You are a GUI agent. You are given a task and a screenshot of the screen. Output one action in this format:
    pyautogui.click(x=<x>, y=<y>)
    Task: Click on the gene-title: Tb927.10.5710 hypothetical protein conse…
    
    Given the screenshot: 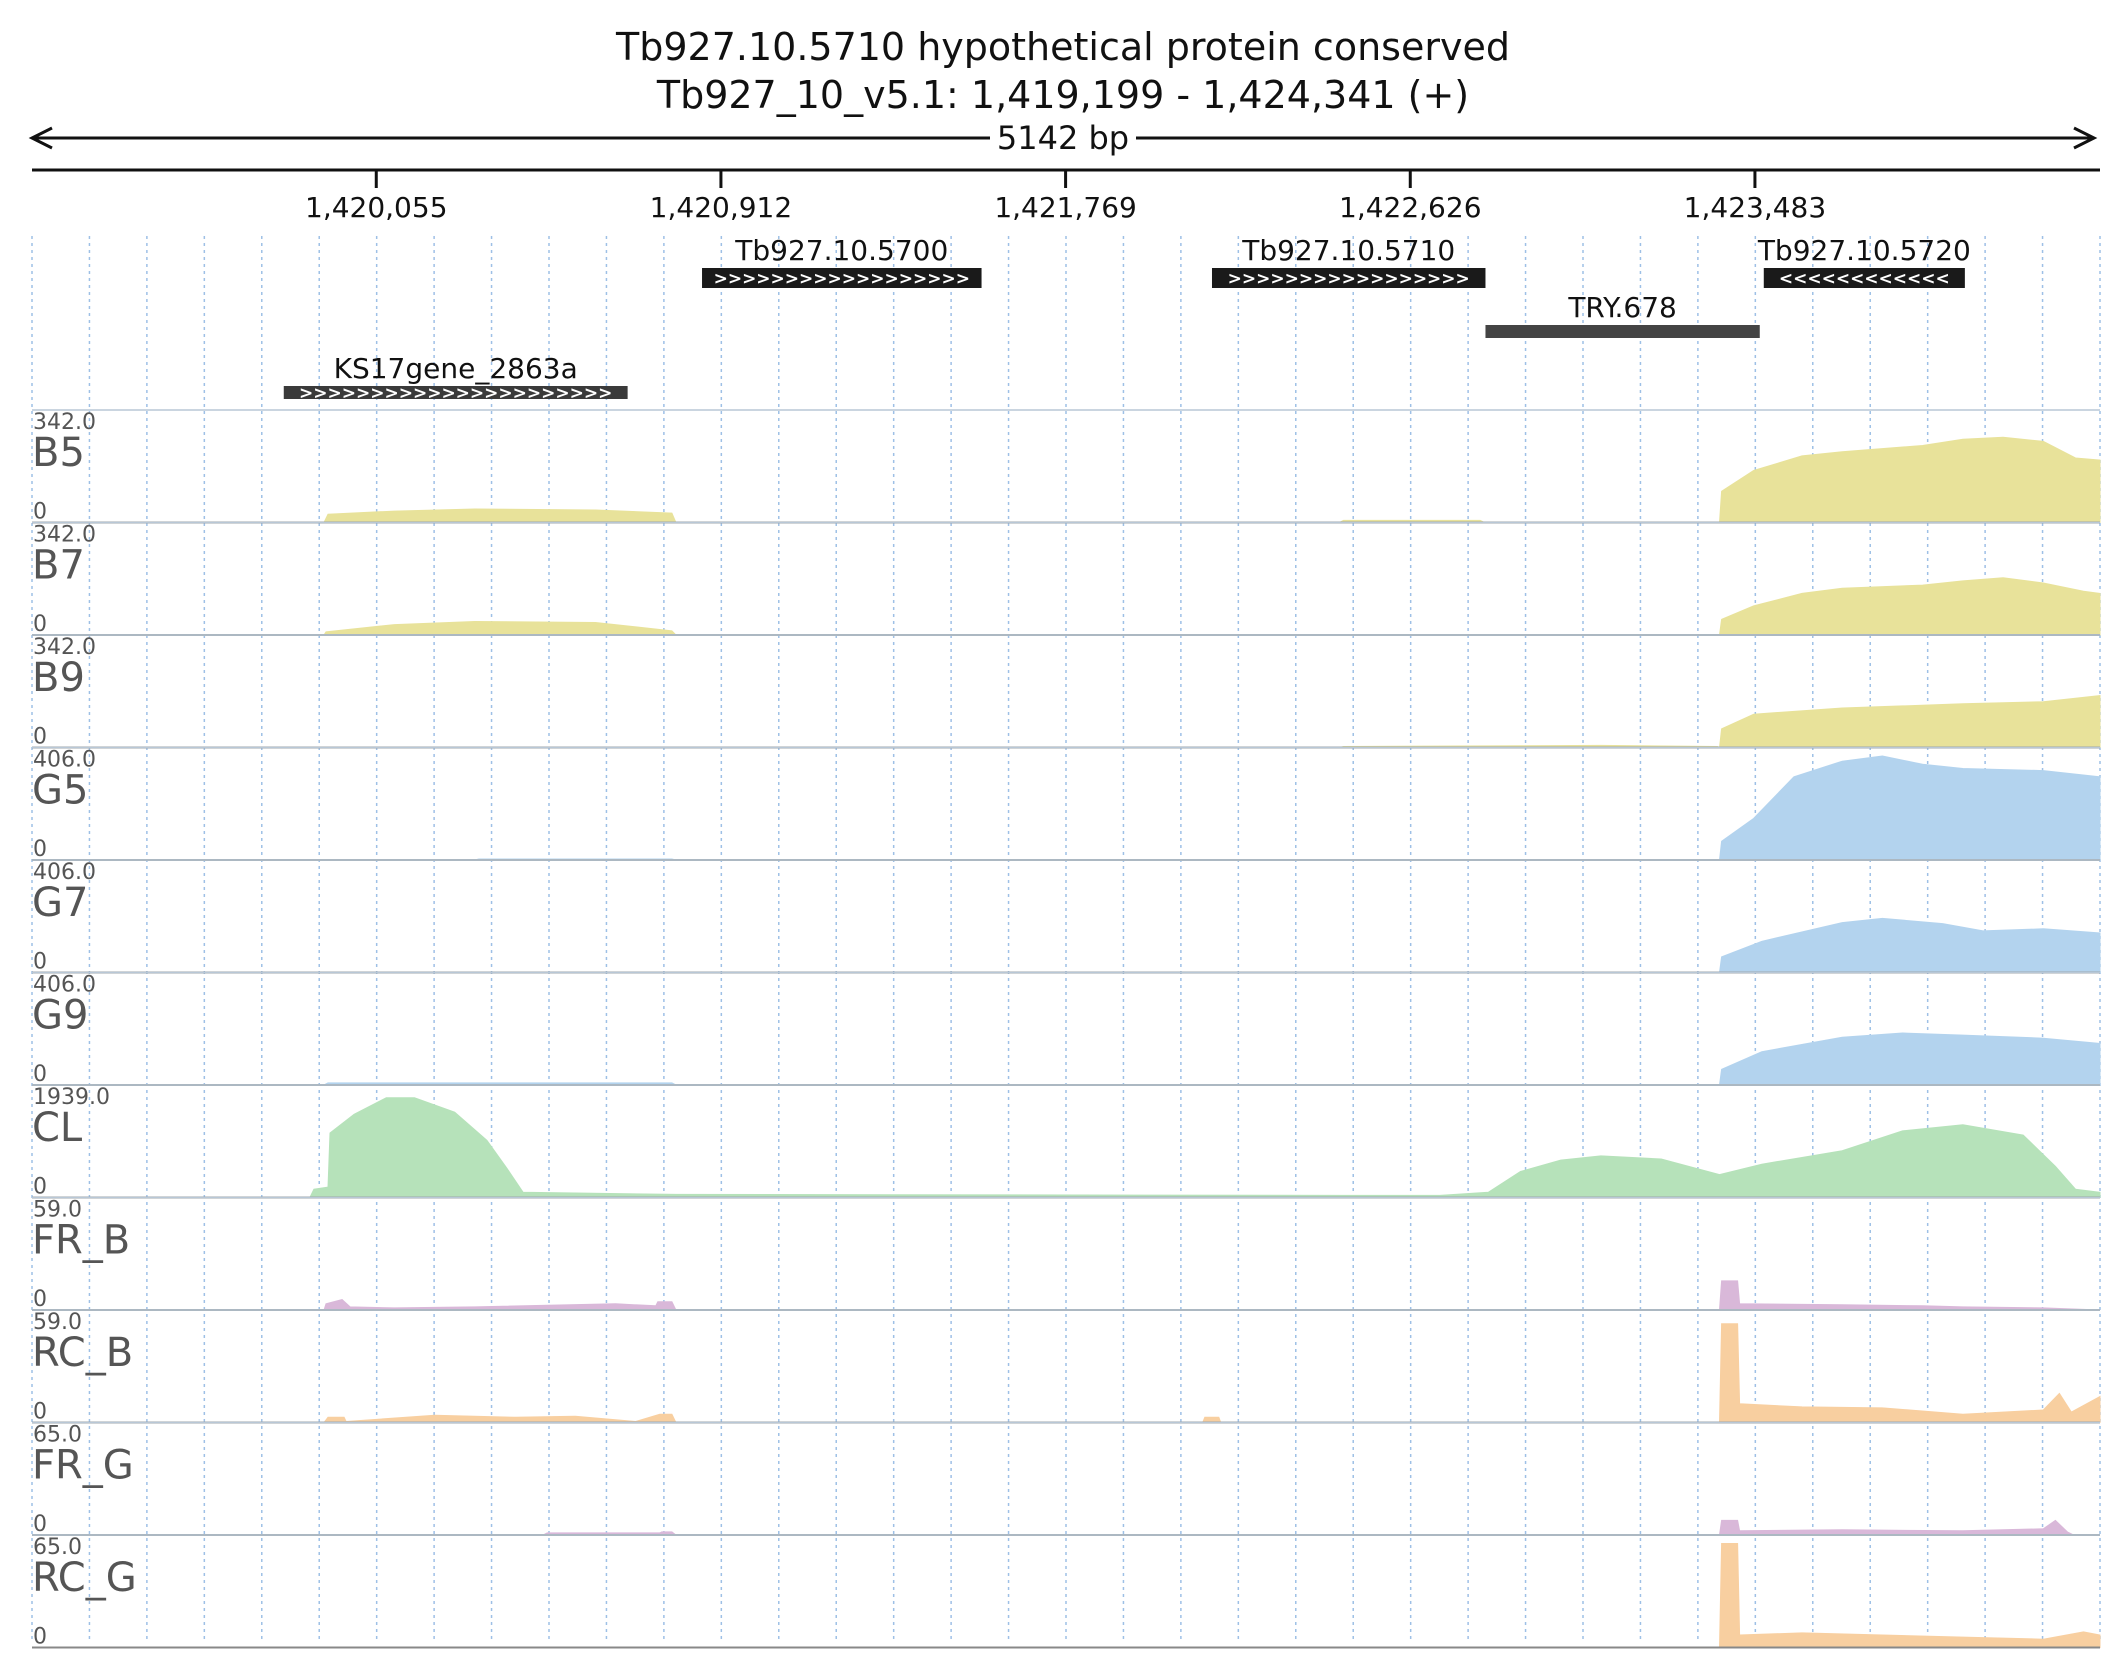 What is the action you would take?
    pyautogui.click(x=1062, y=47)
    